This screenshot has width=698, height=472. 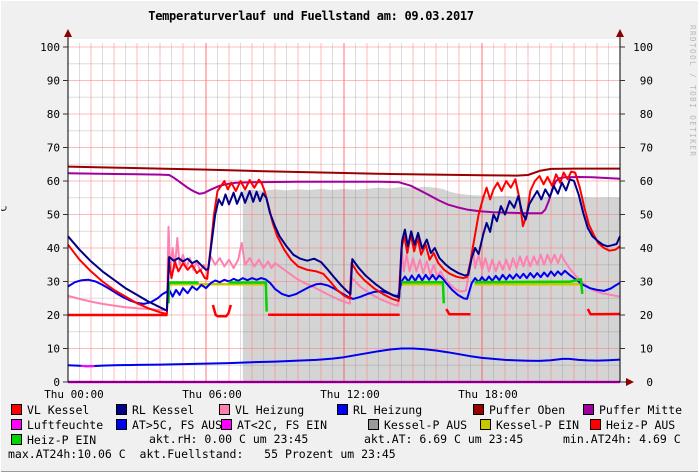 I want to click on series-puffer-oben, so click(x=343, y=171).